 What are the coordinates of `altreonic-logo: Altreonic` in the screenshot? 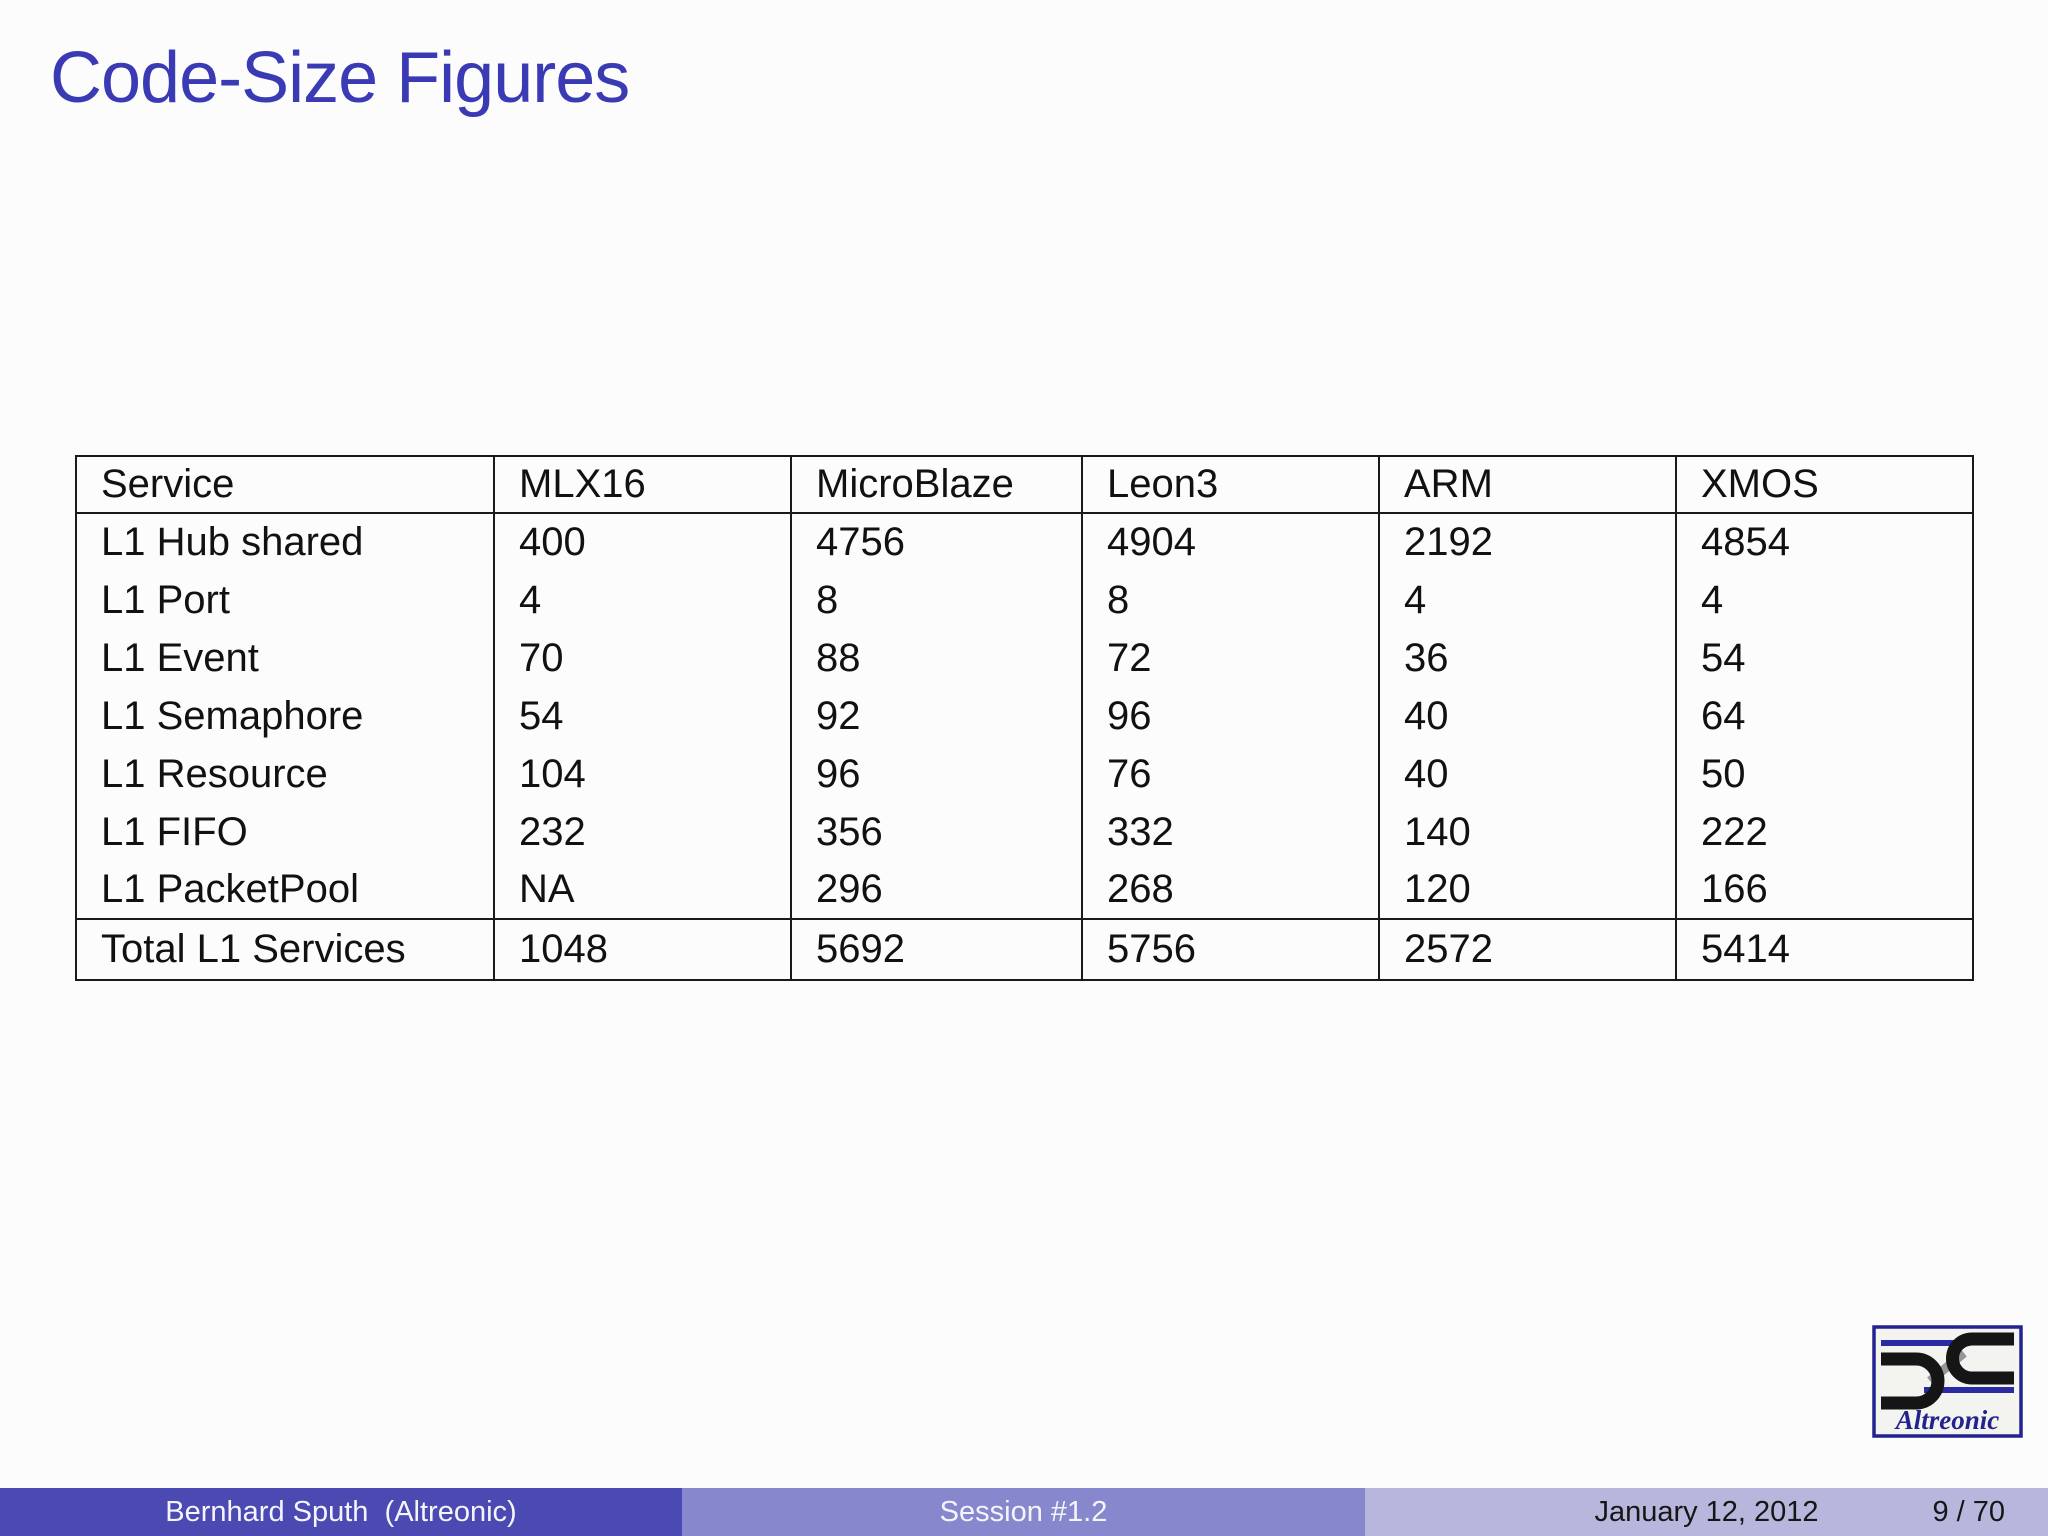 It's located at (1947, 1381).